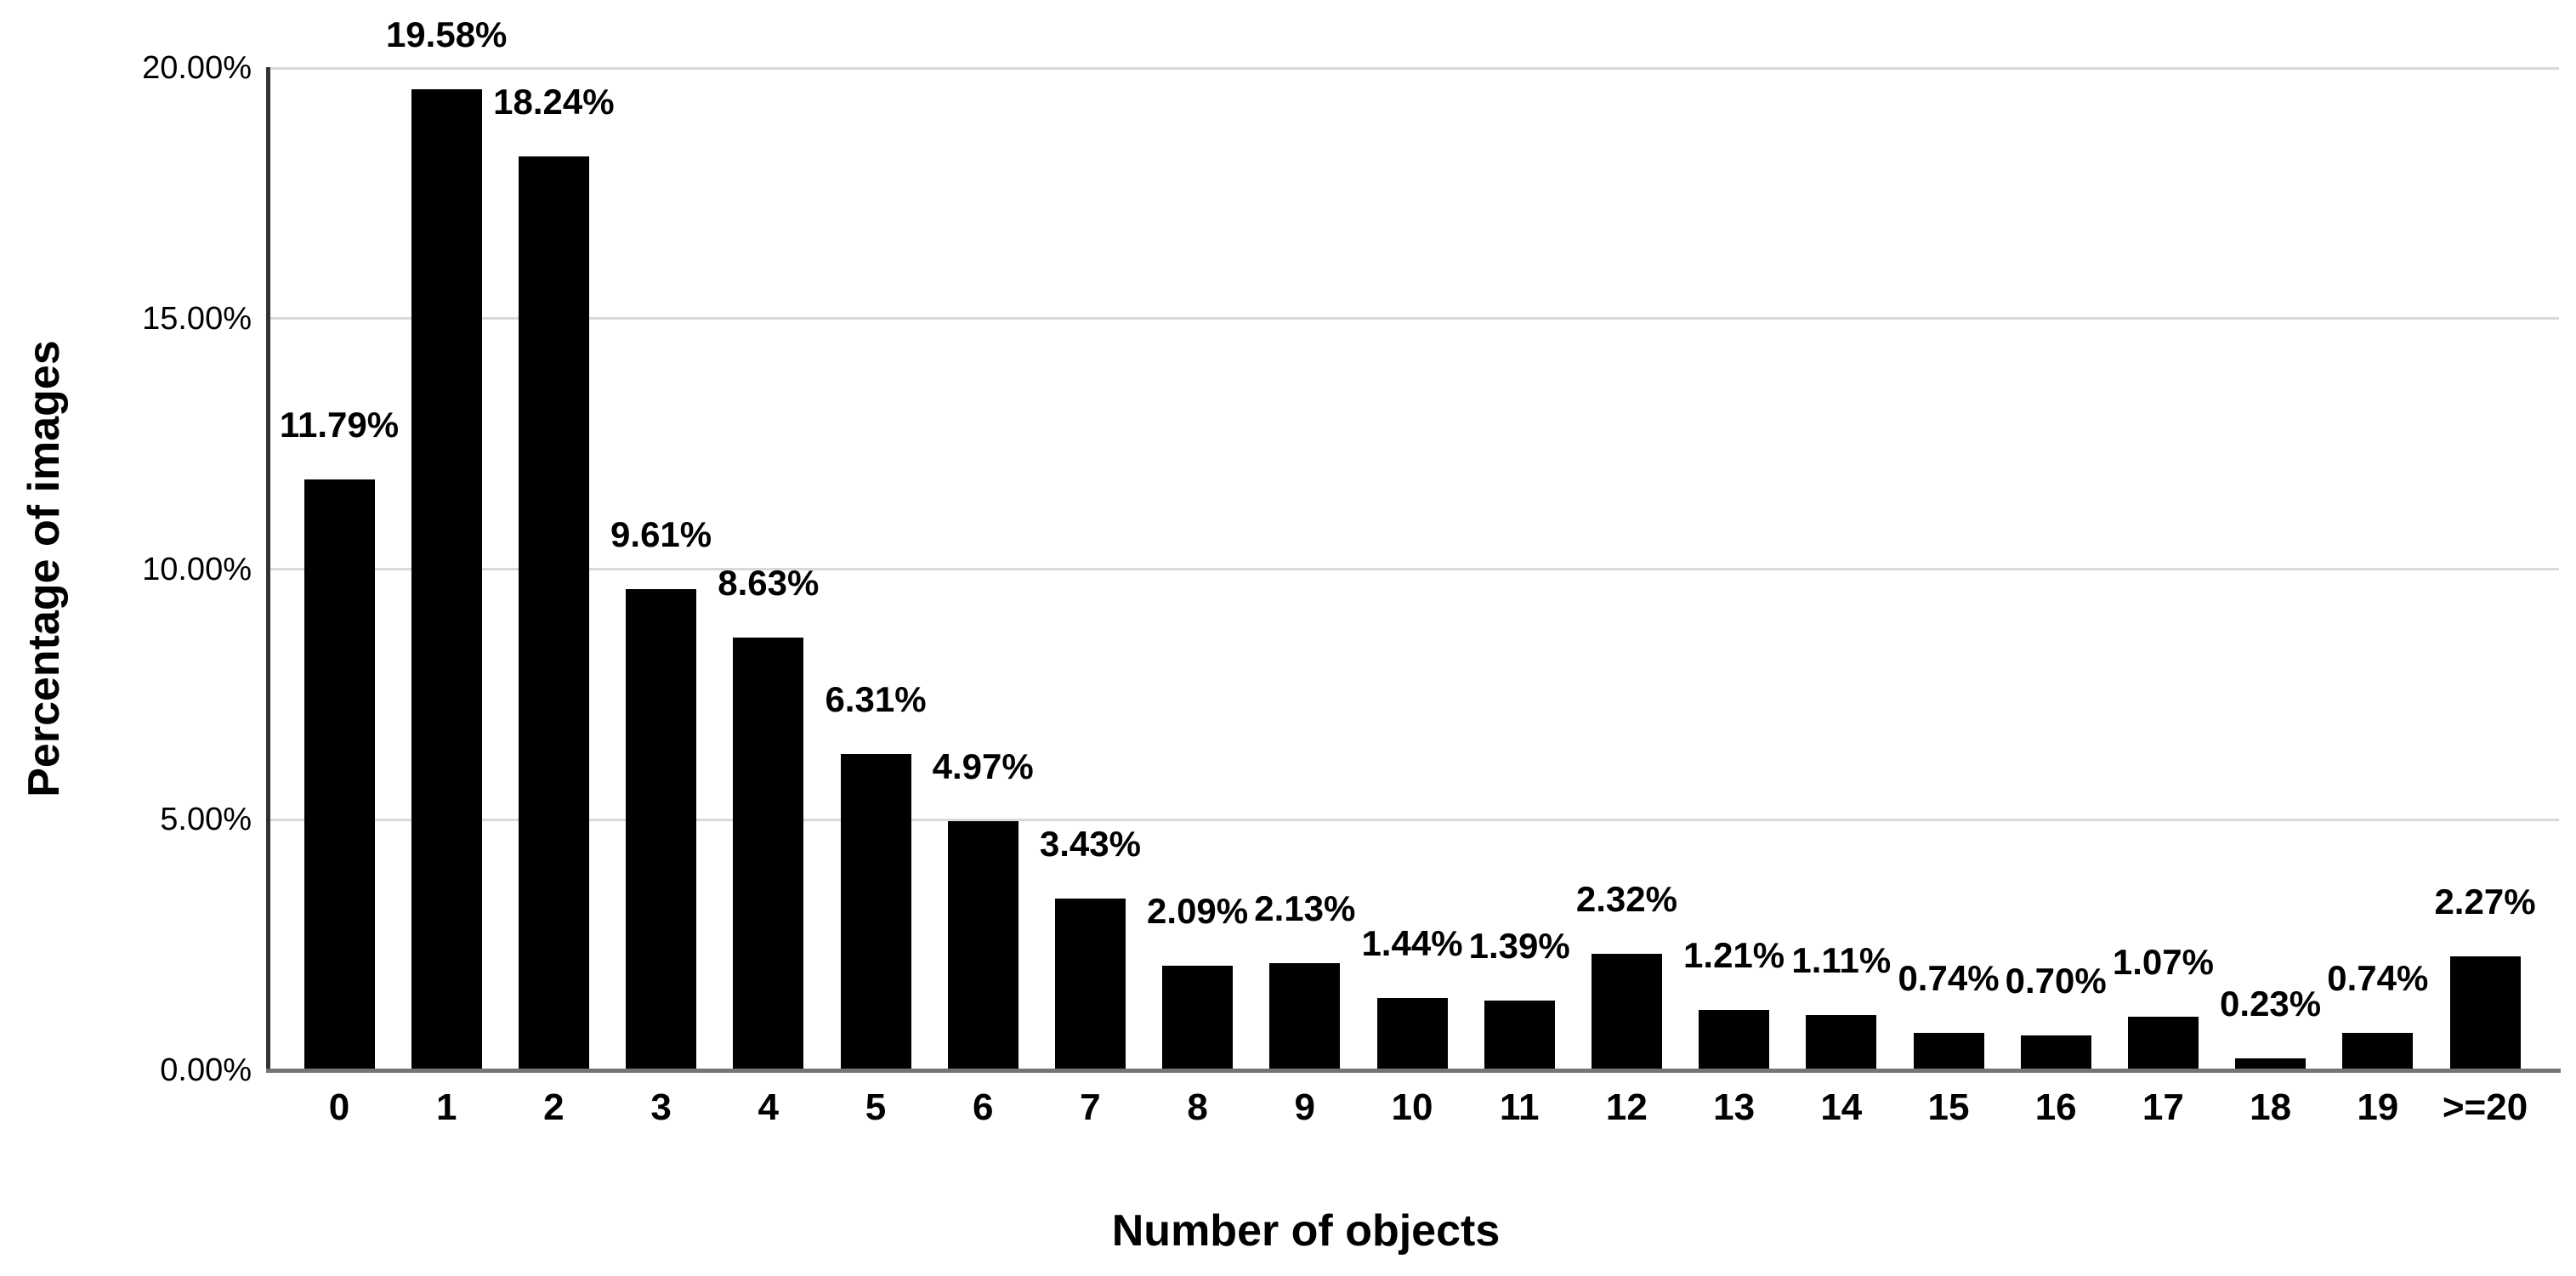 This screenshot has height=1276, width=2576. I want to click on y-tick-label: 10.00%, so click(197, 569).